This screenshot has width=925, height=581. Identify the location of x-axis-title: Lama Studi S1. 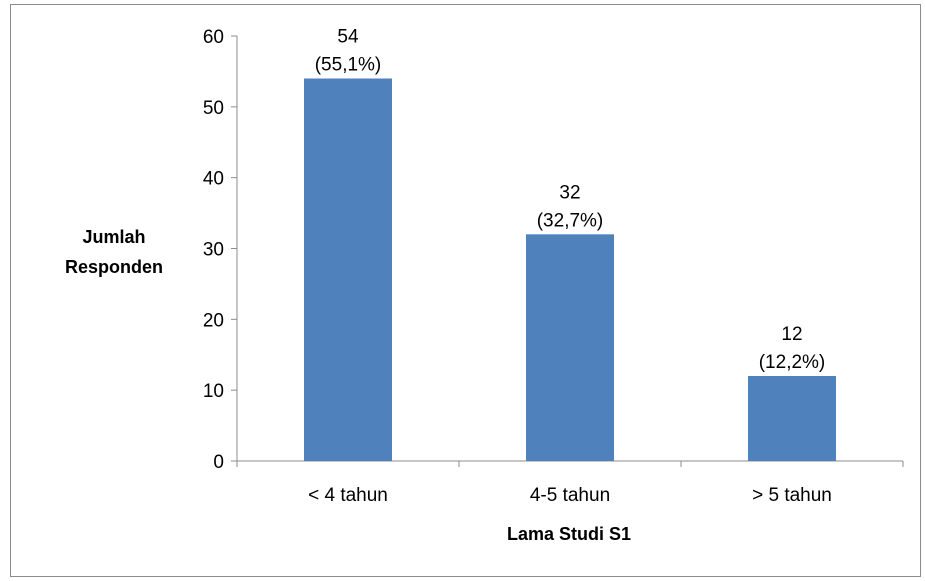
(569, 534).